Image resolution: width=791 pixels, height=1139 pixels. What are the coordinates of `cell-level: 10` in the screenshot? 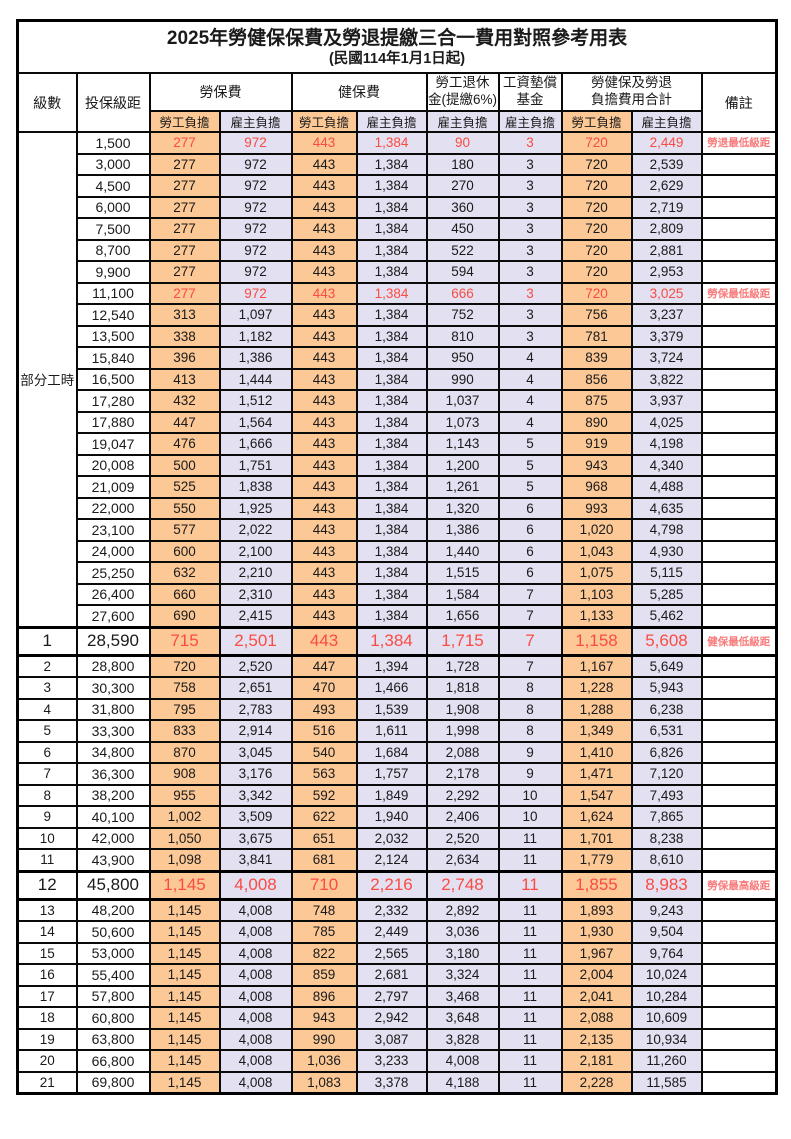 It's located at (47, 838).